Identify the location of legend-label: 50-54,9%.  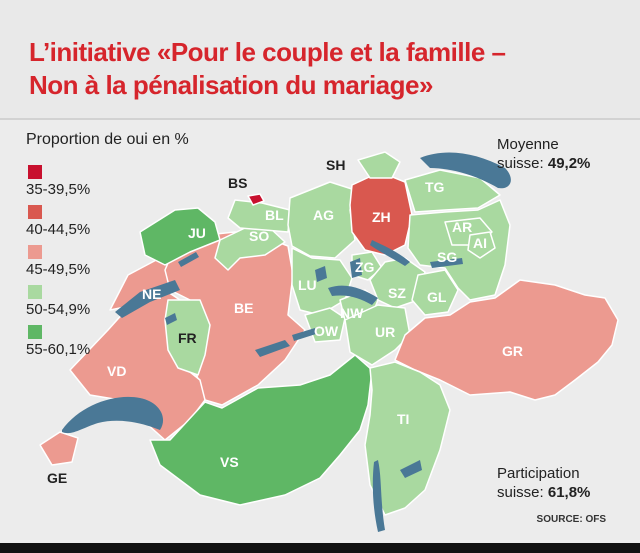
(58, 309).